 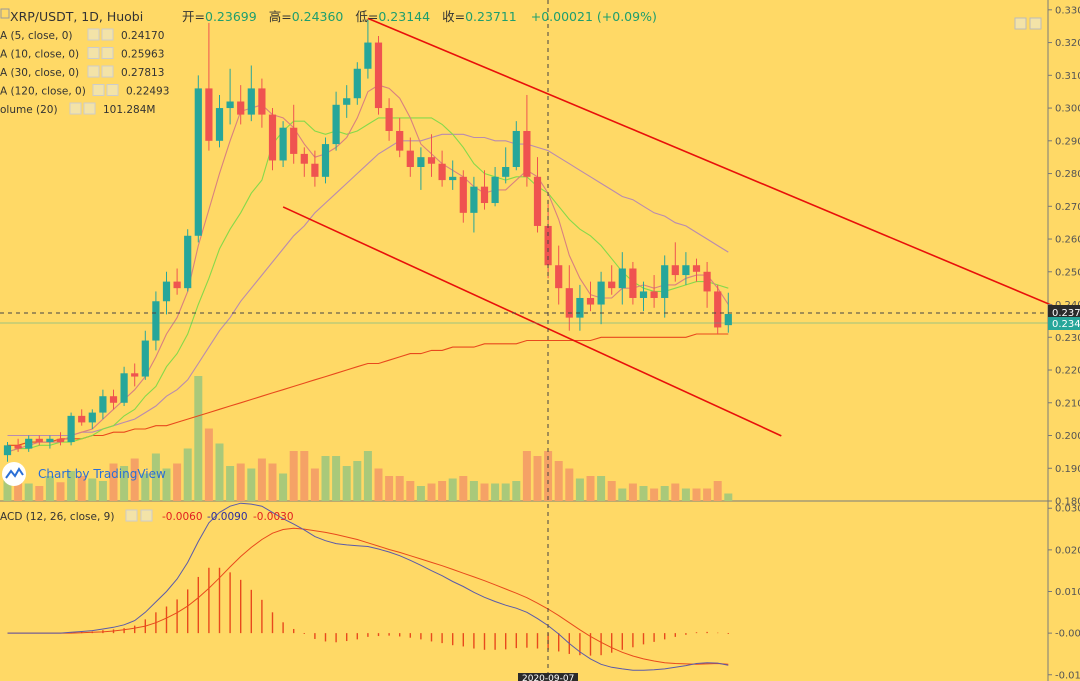 What do you see at coordinates (1067, 592) in the screenshot?
I see `macd-tick-label: 0.010` at bounding box center [1067, 592].